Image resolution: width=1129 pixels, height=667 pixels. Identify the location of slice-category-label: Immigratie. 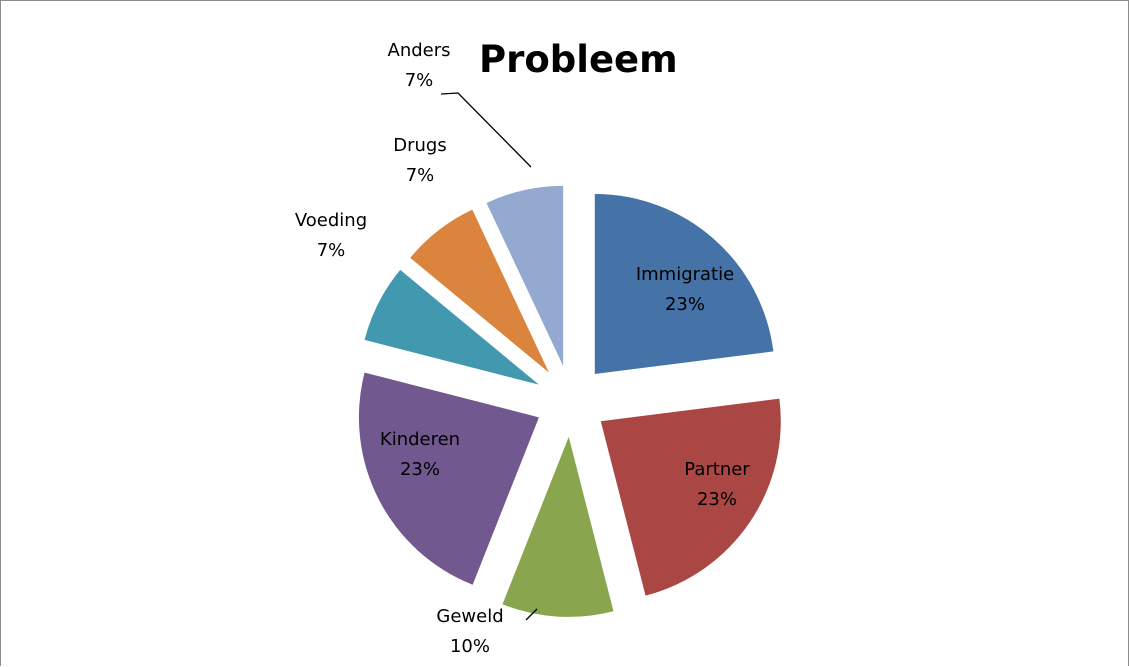
(685, 274).